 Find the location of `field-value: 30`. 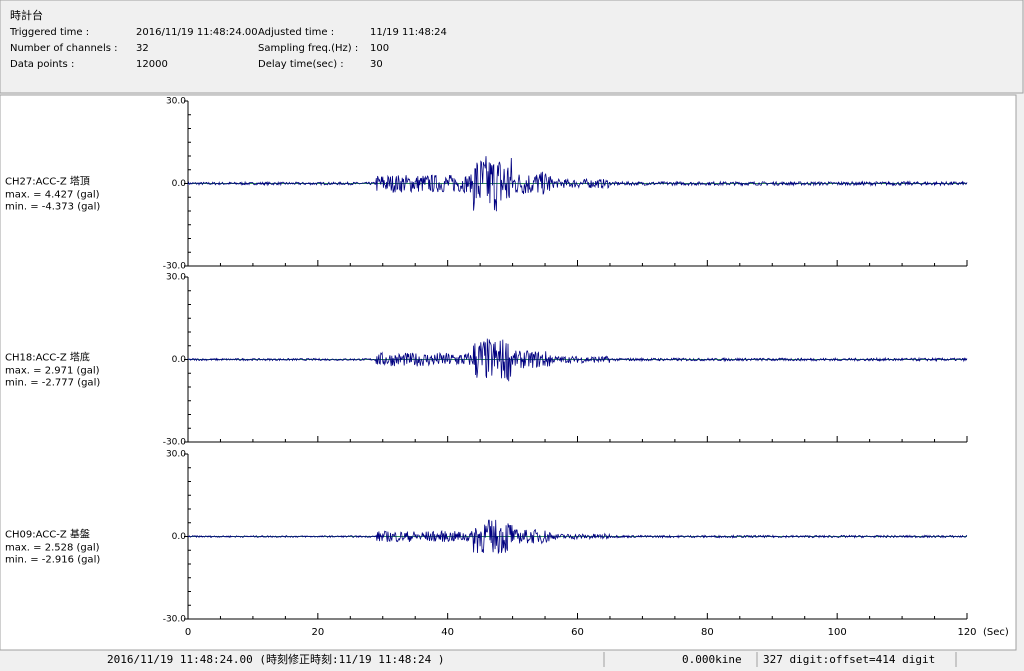

field-value: 30 is located at coordinates (376, 64).